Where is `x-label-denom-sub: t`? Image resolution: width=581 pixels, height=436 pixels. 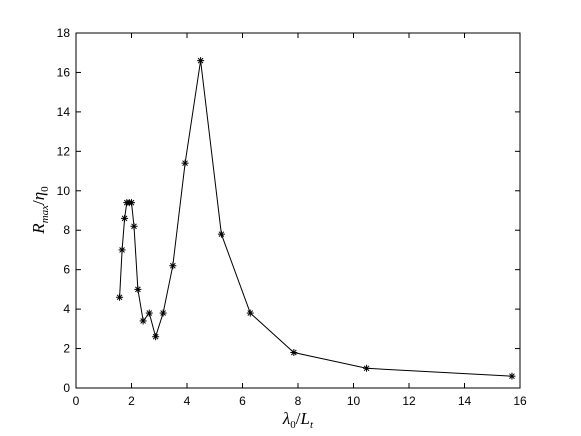 x-label-denom-sub: t is located at coordinates (312, 425).